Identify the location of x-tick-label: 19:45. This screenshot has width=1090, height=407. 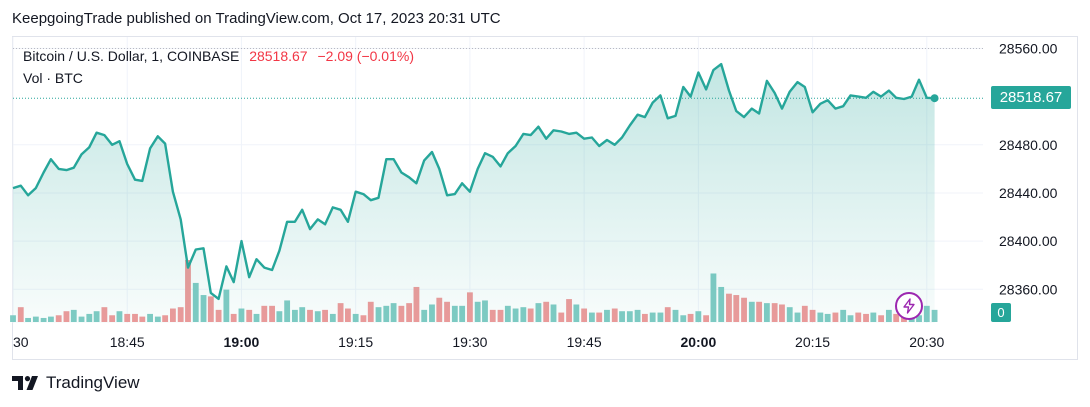
(584, 342).